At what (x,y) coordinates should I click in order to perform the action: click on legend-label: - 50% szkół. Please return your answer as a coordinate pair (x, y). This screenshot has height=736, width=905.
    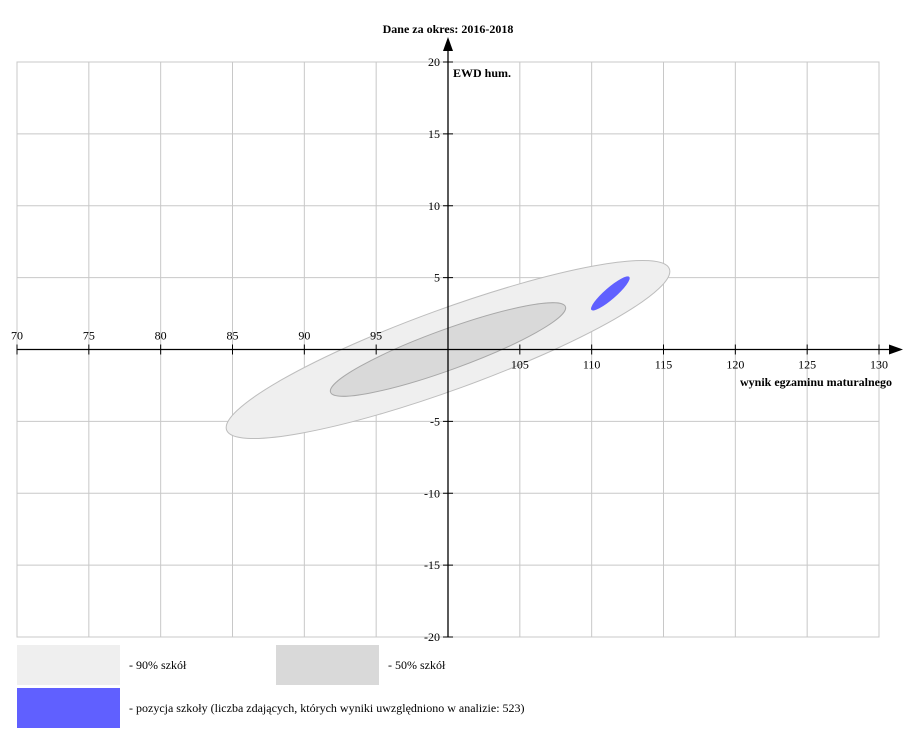
    Looking at the image, I should click on (417, 665).